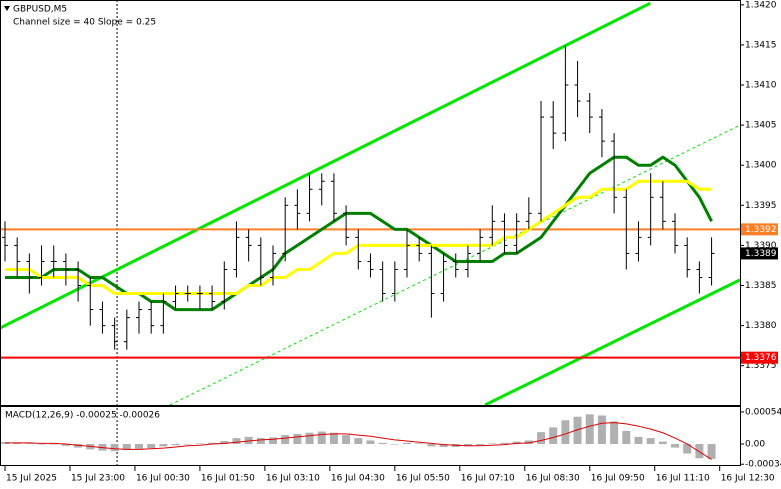 This screenshot has width=781, height=489. I want to click on x-tick-label: 16 Jul 07:10, so click(488, 479).